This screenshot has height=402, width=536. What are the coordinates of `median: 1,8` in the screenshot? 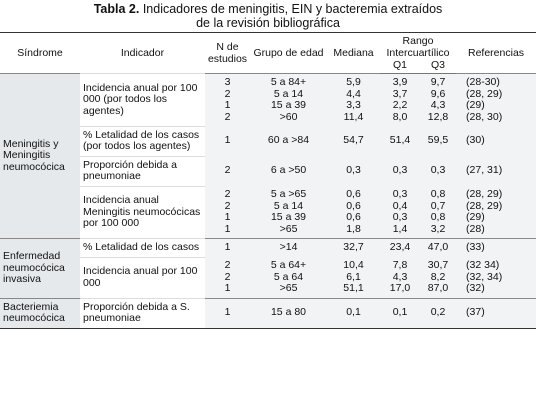 It's located at (353, 228).